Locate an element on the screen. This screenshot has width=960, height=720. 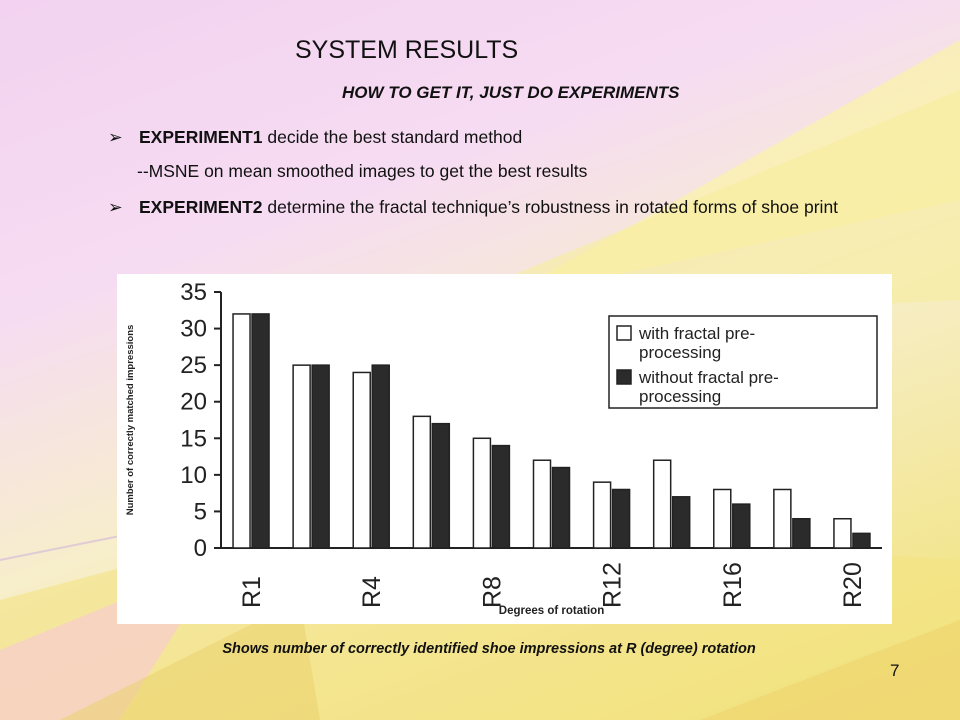
y-tick-label: 30 is located at coordinates (193, 329).